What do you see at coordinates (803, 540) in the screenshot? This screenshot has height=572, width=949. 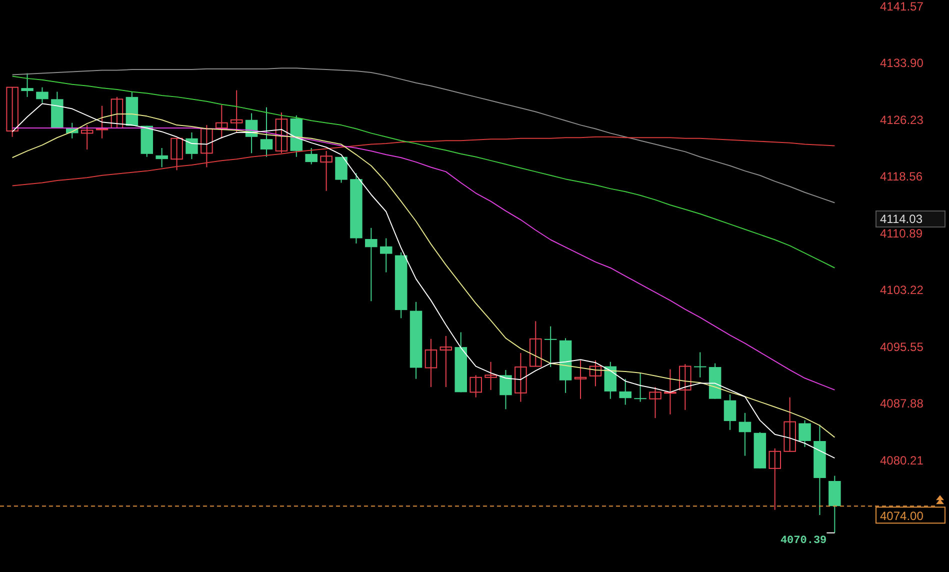 I see `annotation: 4070.39` at bounding box center [803, 540].